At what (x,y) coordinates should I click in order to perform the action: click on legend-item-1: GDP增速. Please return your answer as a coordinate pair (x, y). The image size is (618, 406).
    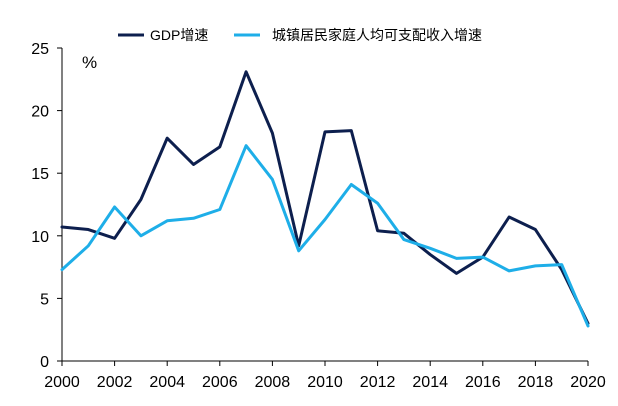
    Looking at the image, I should click on (163, 35).